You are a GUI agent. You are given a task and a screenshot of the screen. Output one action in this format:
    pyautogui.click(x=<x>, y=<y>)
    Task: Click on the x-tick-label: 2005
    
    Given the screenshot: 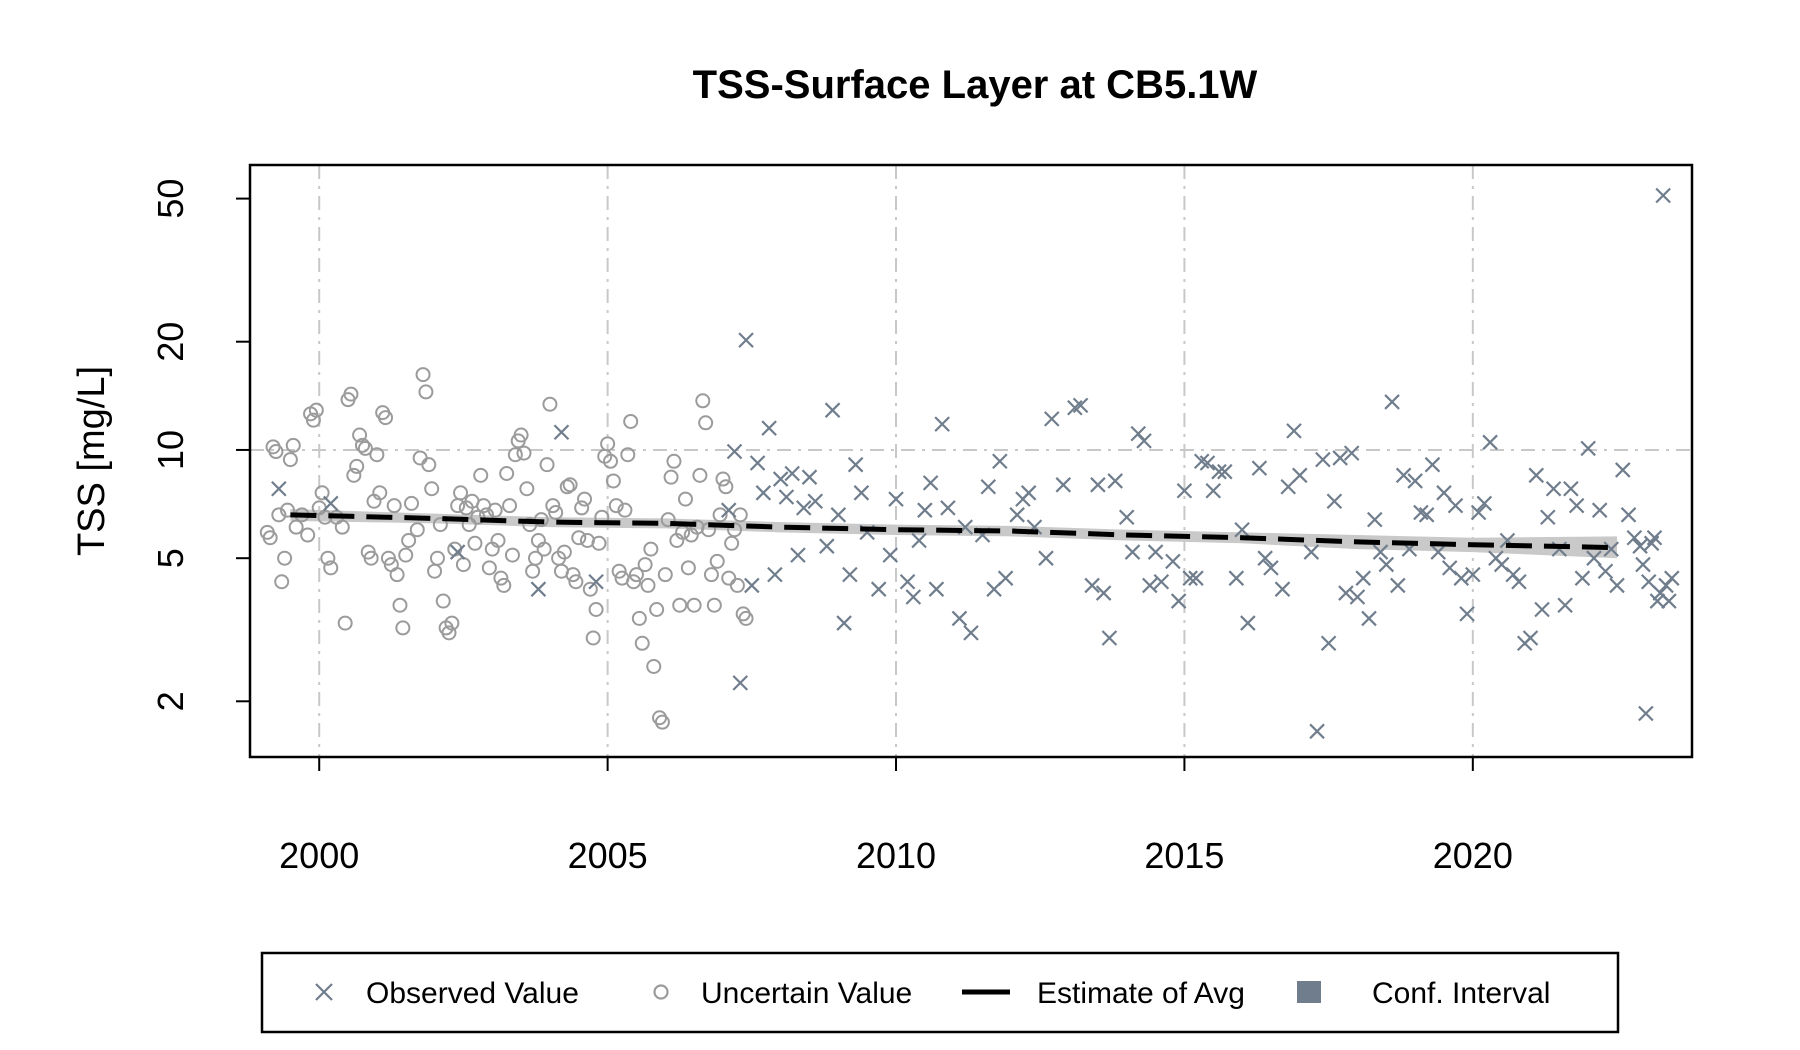 What is the action you would take?
    pyautogui.click(x=608, y=855)
    